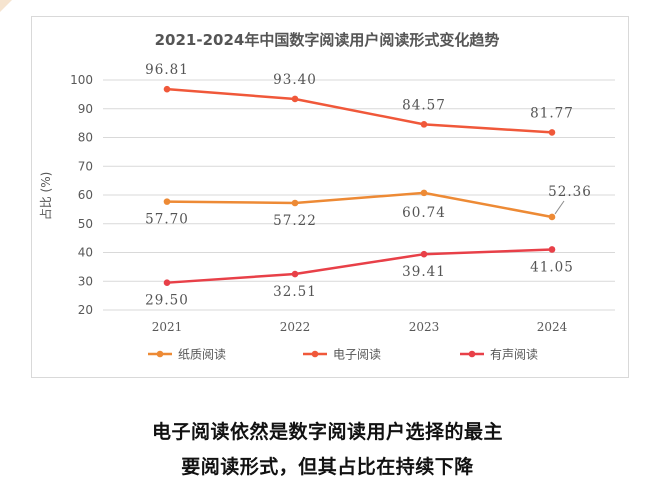  What do you see at coordinates (559, 207) in the screenshot?
I see `leader-line-s1-2024` at bounding box center [559, 207].